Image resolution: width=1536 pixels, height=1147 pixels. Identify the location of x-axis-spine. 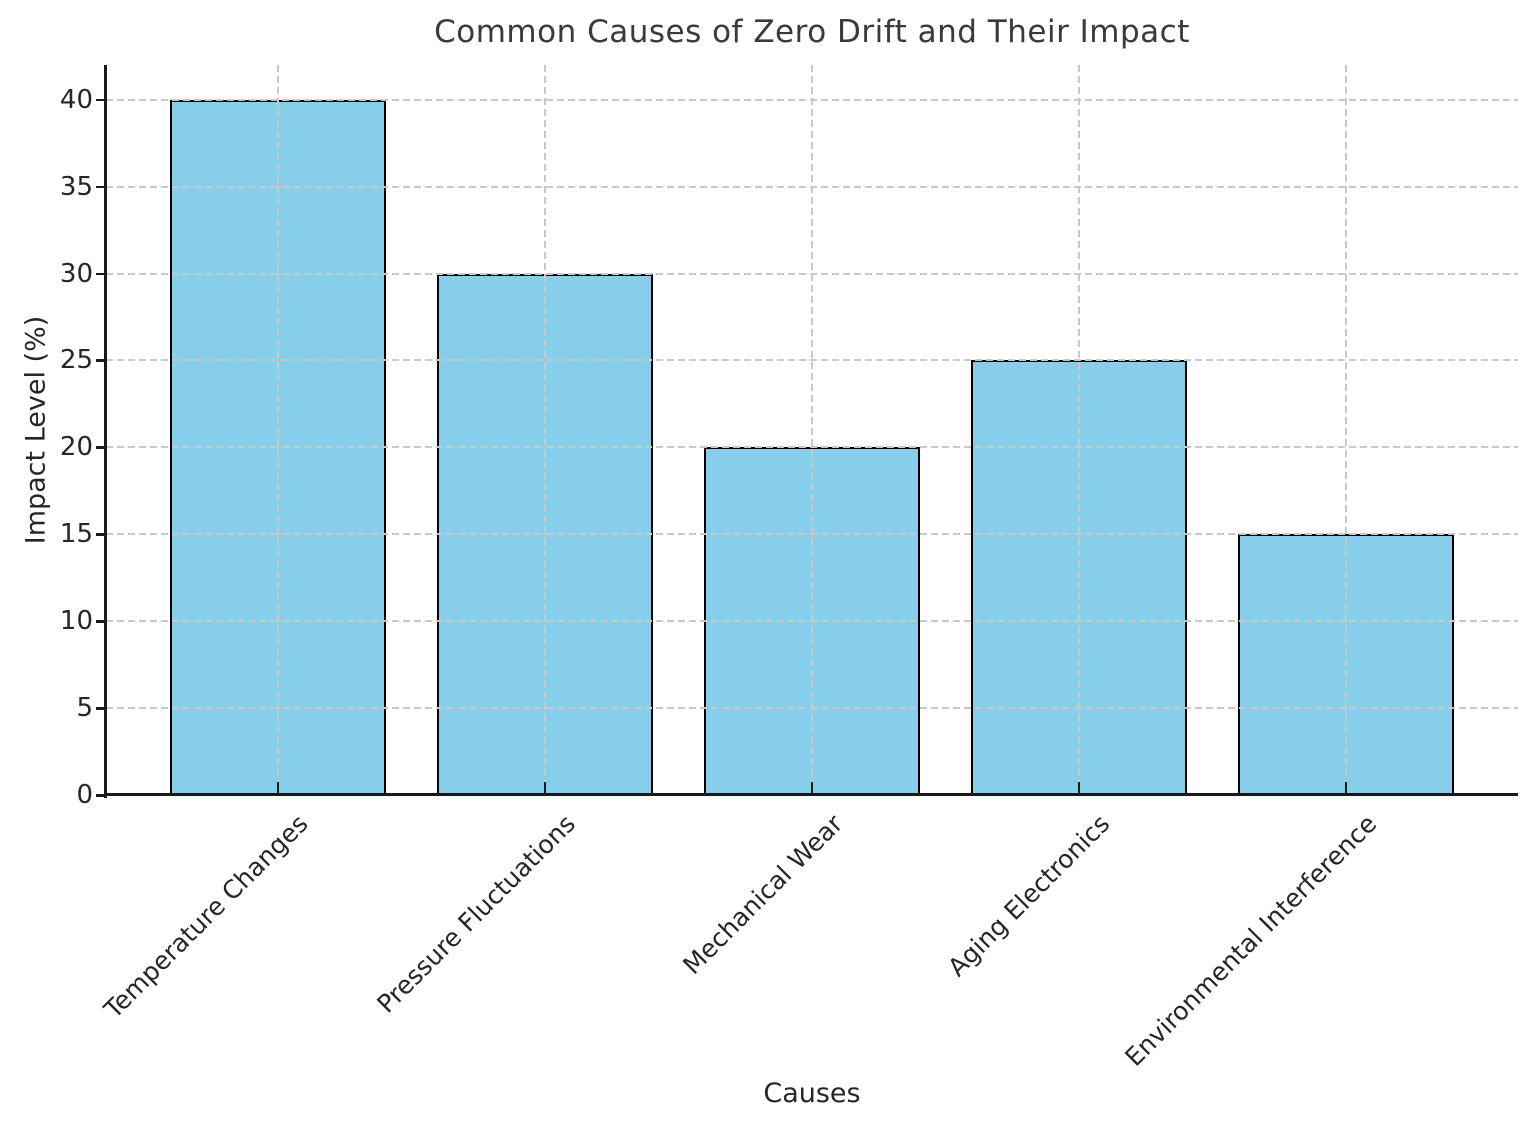
(811, 794).